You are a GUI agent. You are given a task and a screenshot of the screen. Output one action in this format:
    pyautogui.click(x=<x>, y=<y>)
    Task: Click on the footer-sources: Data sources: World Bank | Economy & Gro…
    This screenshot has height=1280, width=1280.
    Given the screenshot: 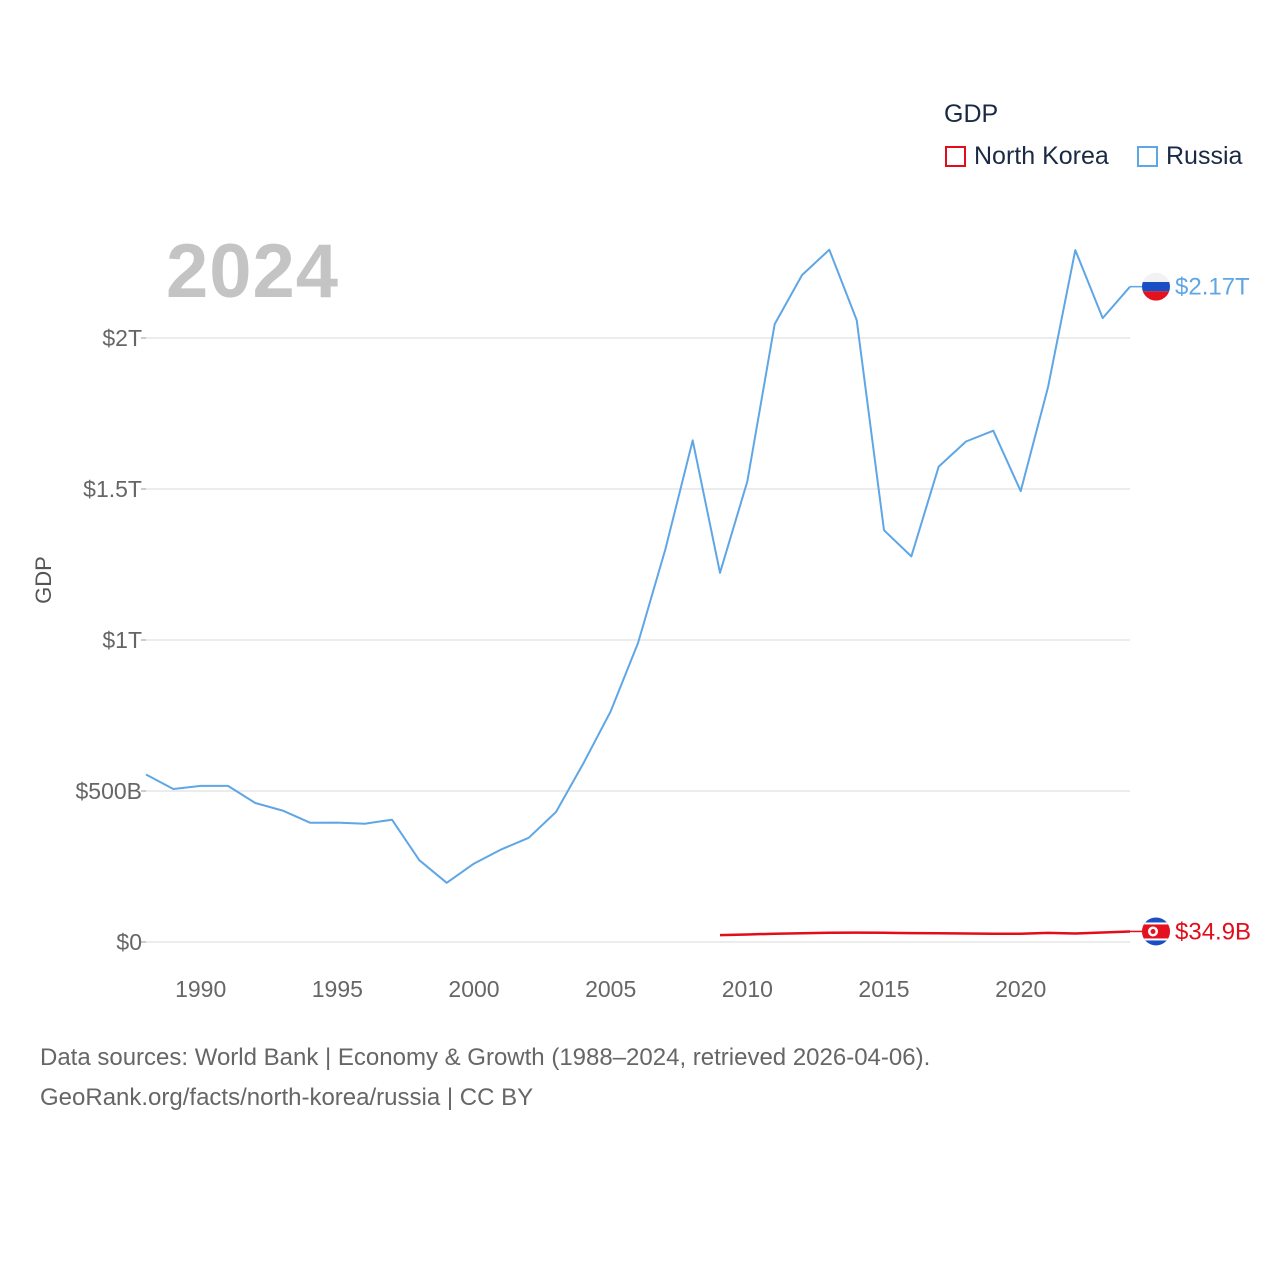 What is the action you would take?
    pyautogui.click(x=485, y=1057)
    